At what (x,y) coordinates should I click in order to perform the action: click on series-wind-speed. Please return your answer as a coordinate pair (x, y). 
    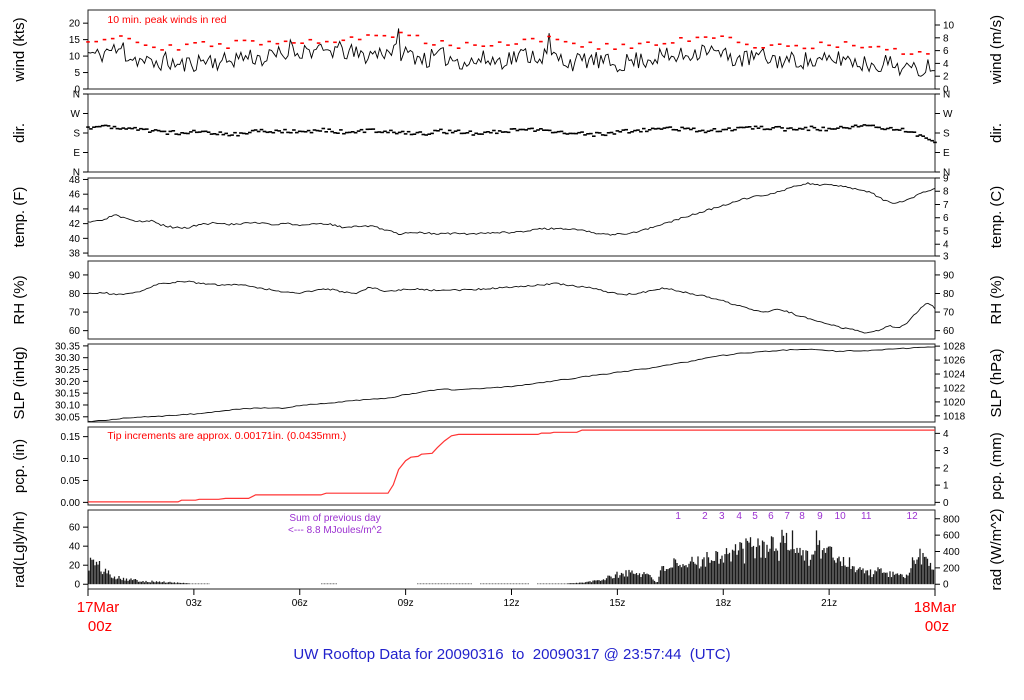
    Looking at the image, I should click on (511, 52).